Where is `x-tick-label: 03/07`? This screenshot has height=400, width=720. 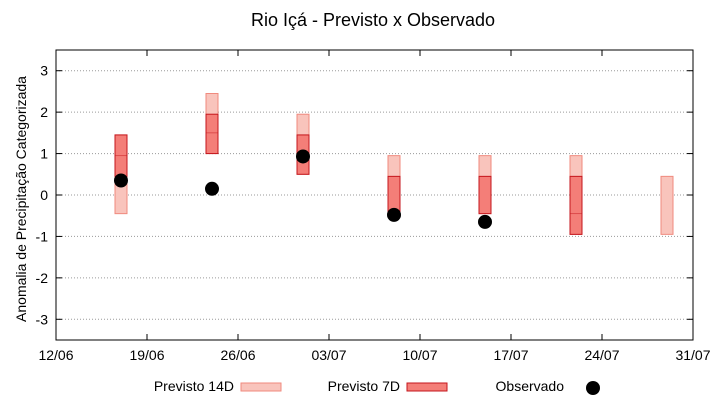
x-tick-label: 03/07 is located at coordinates (328, 355).